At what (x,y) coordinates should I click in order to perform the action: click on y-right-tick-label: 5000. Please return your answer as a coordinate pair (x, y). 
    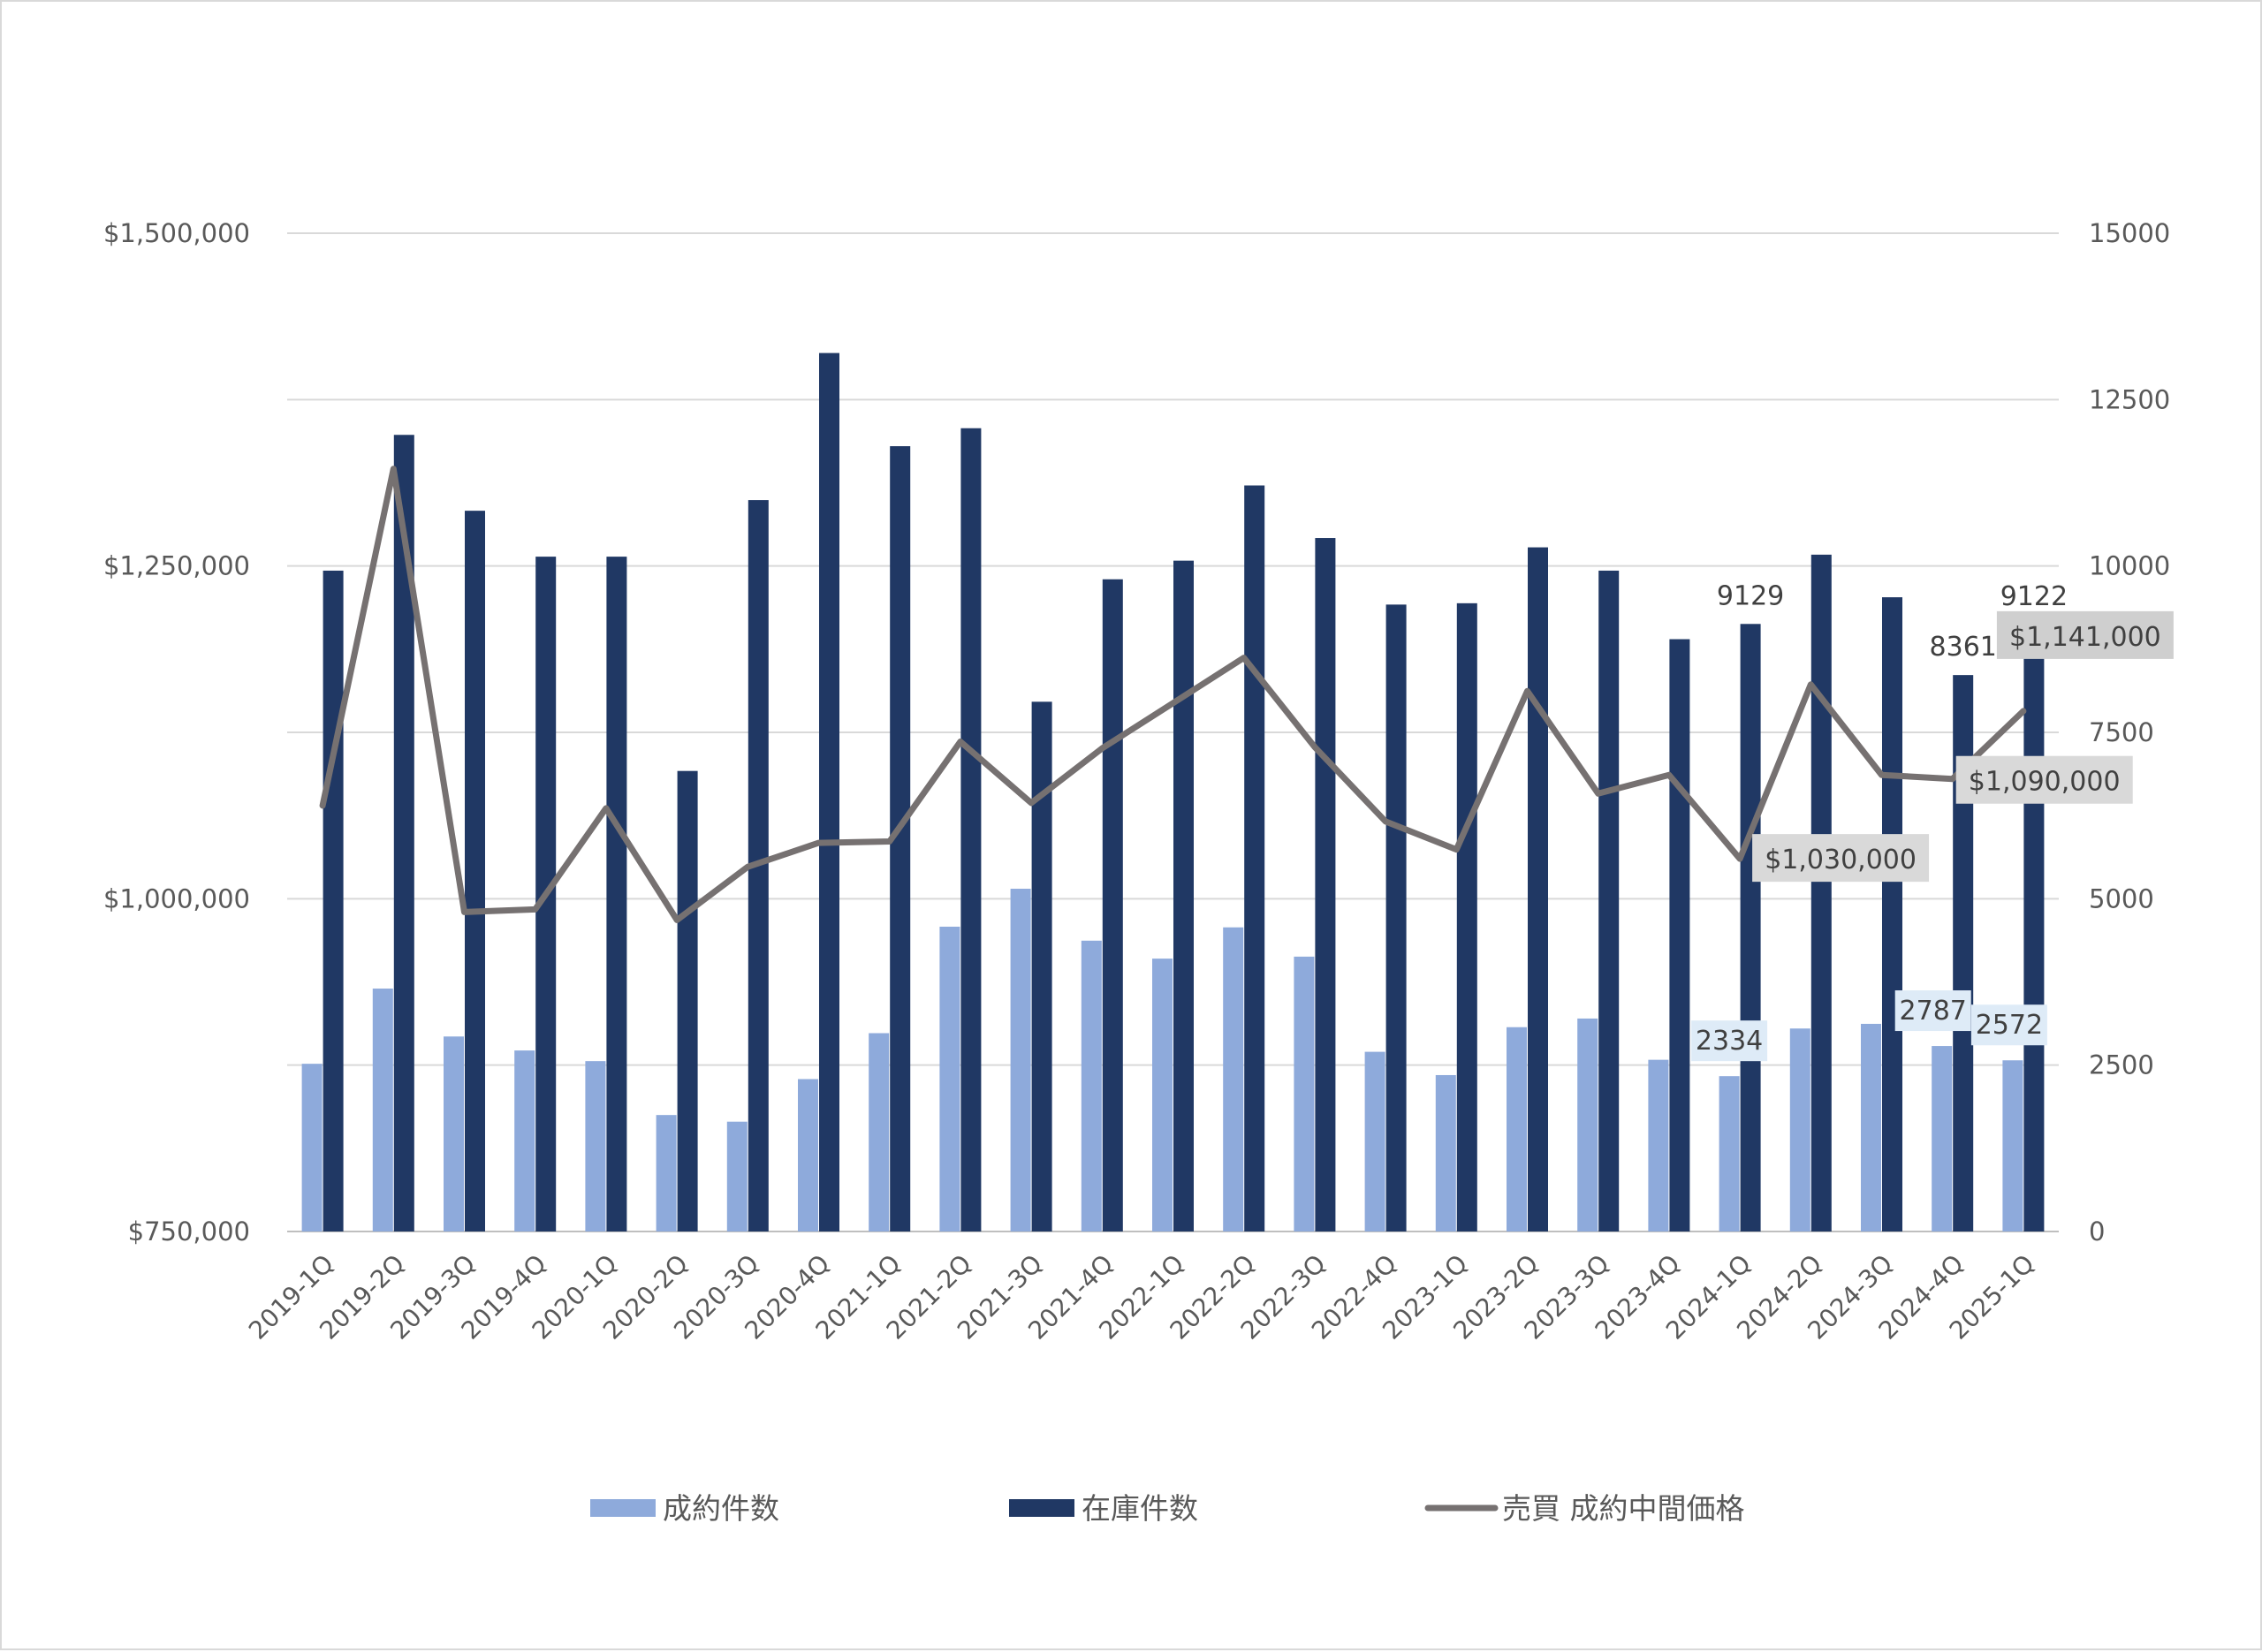
    Looking at the image, I should click on (2121, 898).